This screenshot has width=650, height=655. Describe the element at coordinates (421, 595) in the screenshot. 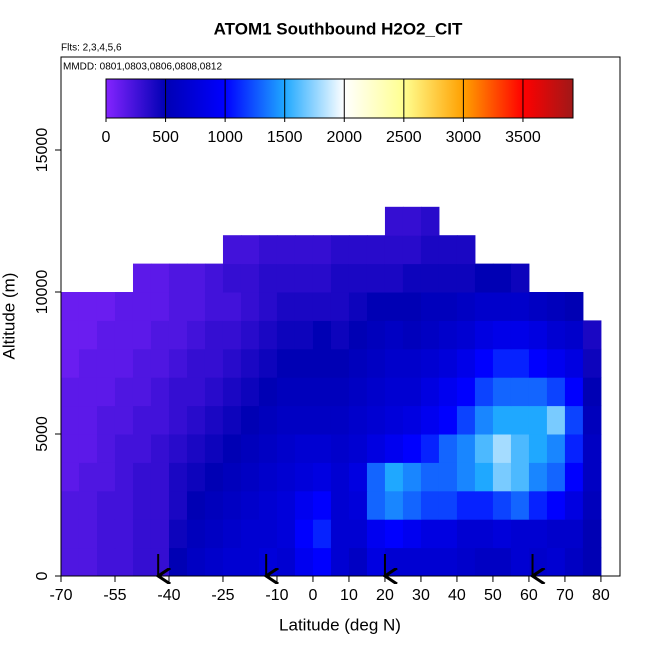

I see `x-tick-label: 30` at that location.